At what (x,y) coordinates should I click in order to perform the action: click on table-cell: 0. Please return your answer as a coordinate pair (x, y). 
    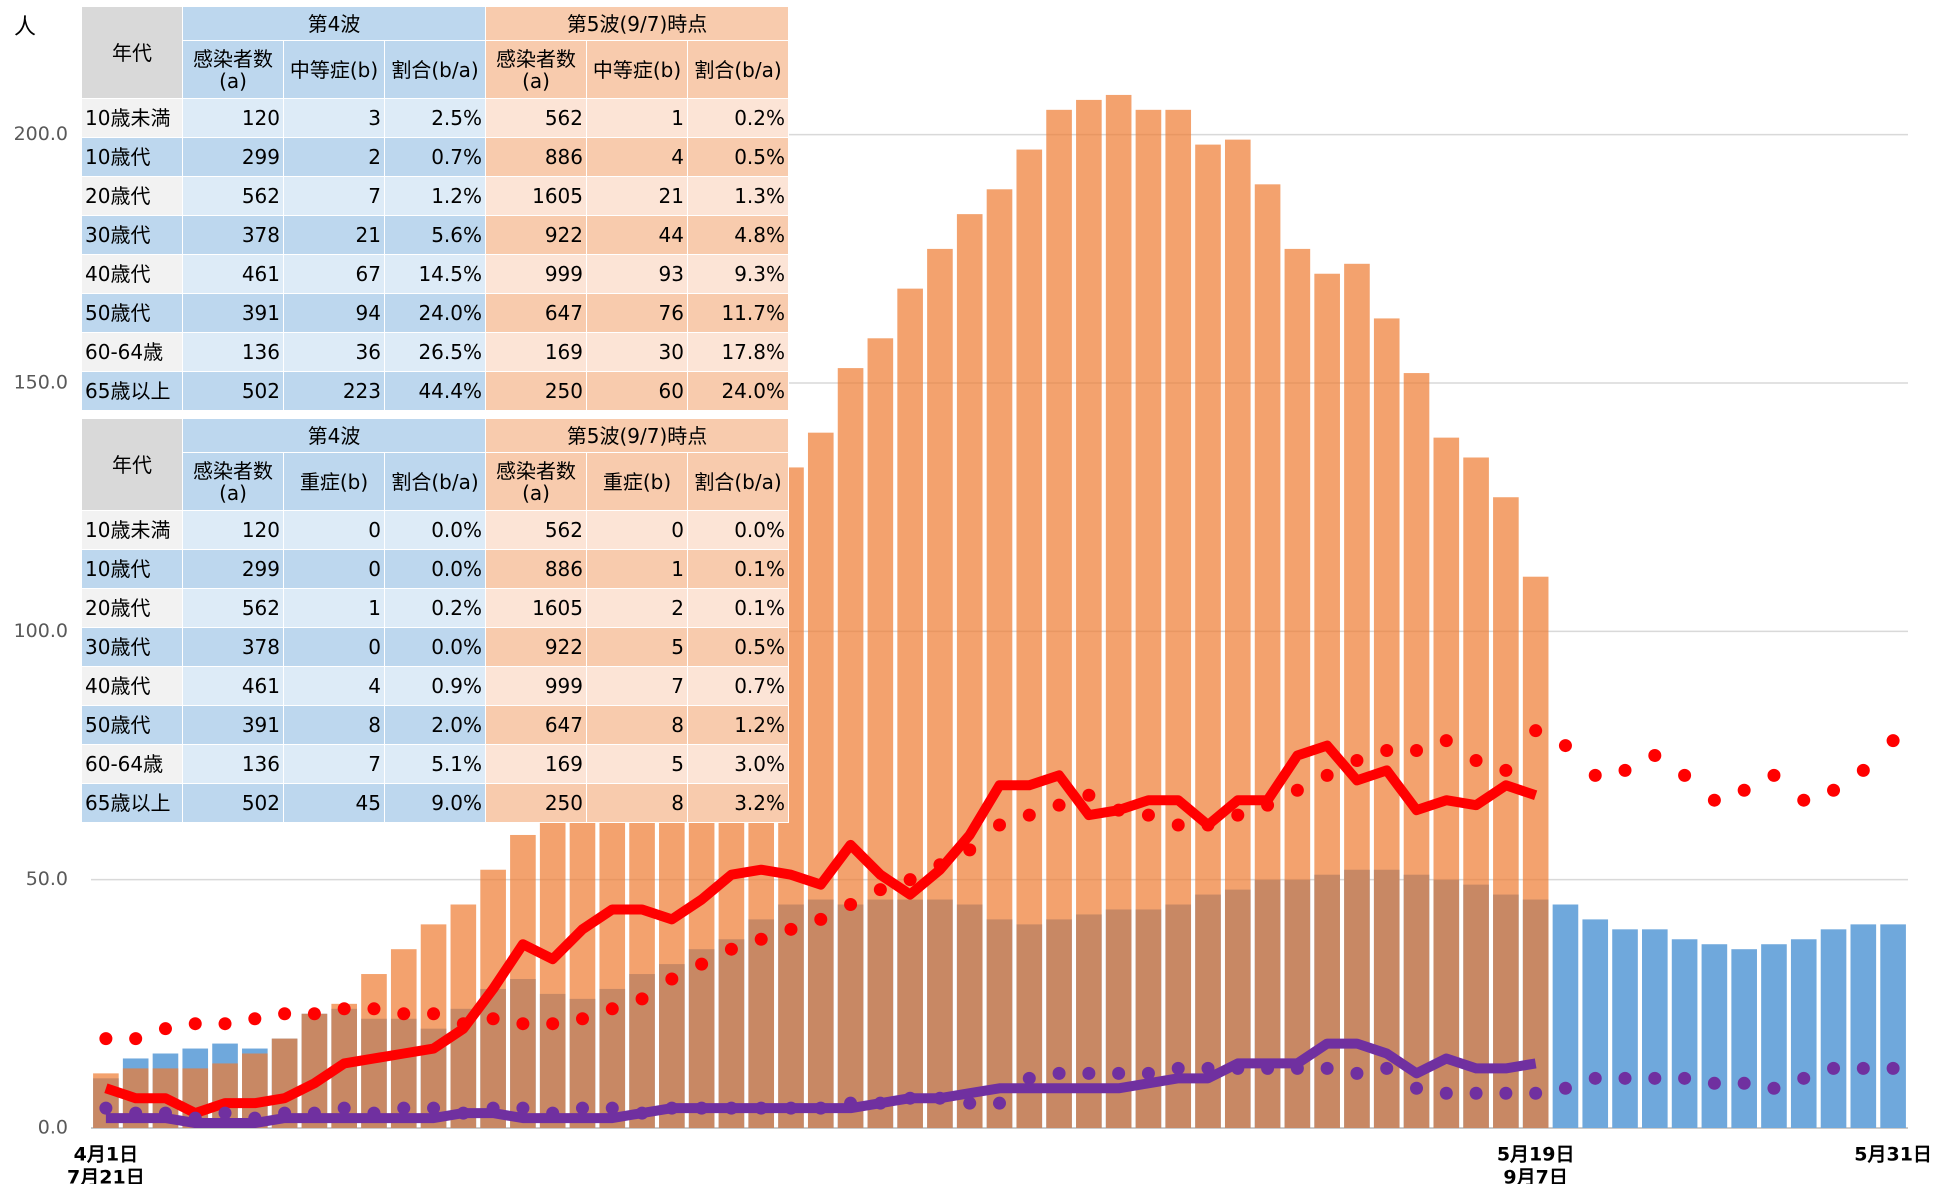
    Looking at the image, I should click on (334, 530).